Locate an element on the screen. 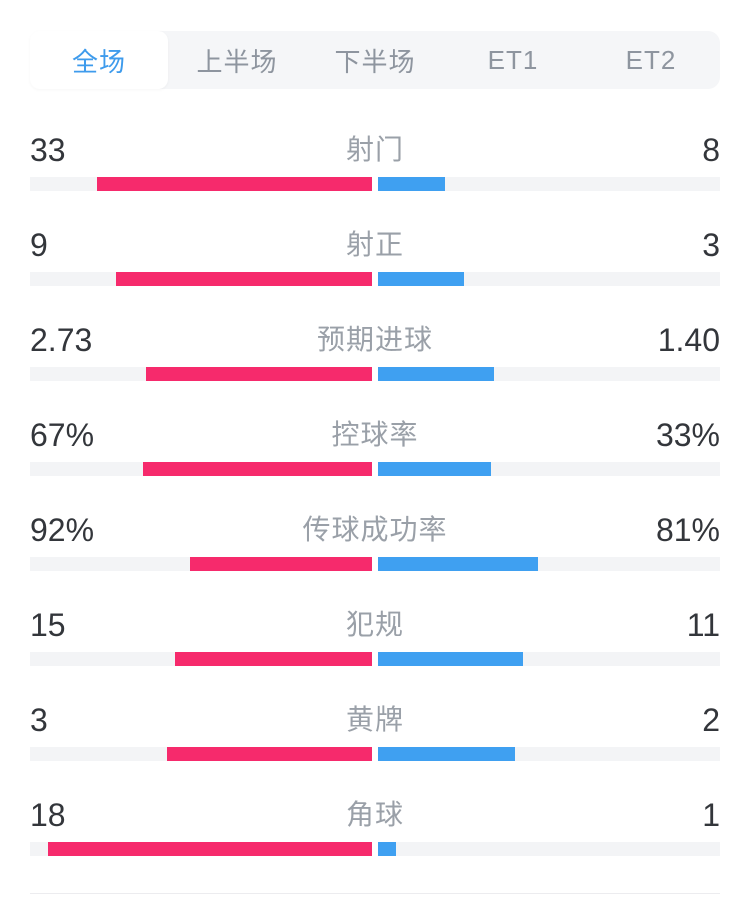 The width and height of the screenshot is (750, 906). tab-second-half: 下半场 is located at coordinates (375, 61).